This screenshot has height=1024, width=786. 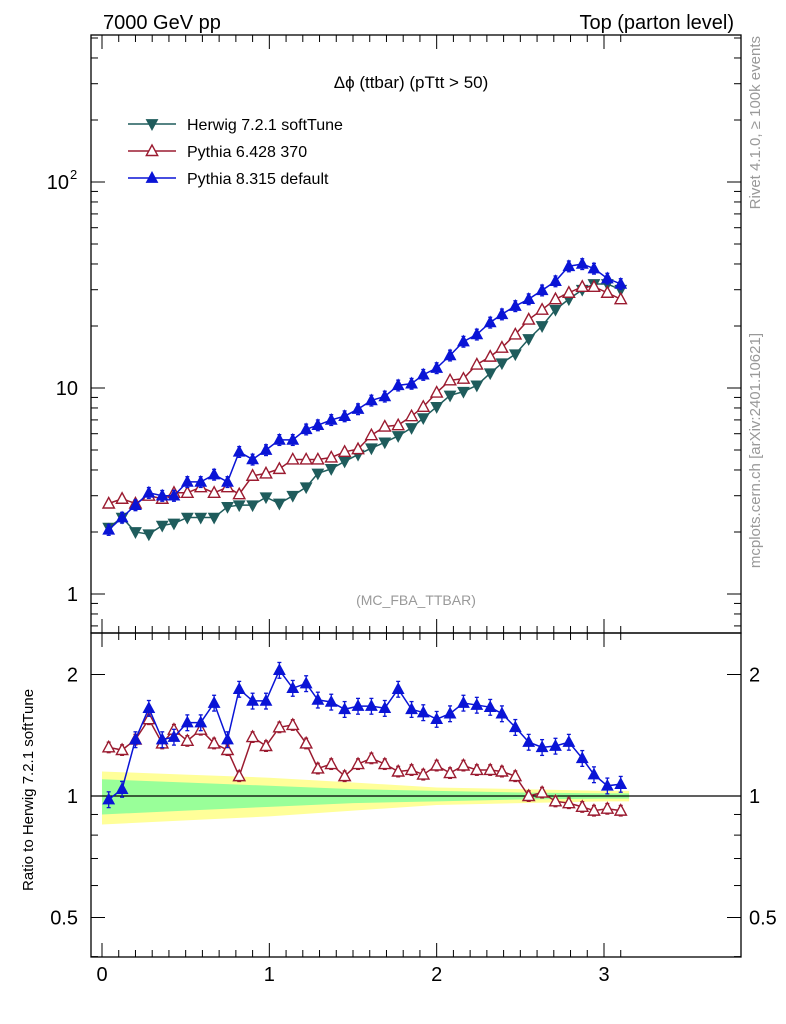 What do you see at coordinates (603, 975) in the screenshot?
I see `x-tick-label: 3` at bounding box center [603, 975].